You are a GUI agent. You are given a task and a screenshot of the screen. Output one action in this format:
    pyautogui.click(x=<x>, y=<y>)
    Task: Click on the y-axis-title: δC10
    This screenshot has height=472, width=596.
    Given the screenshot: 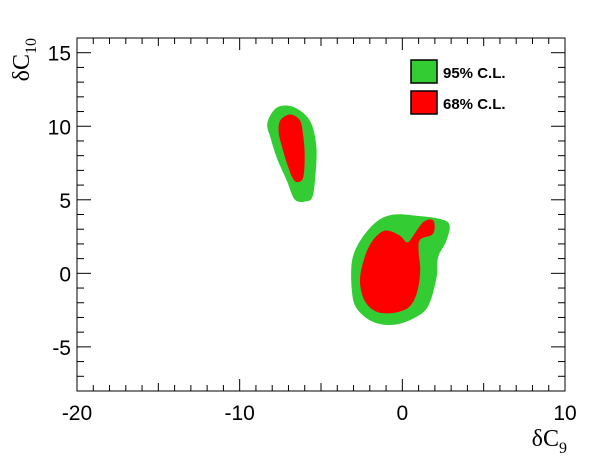 What is the action you would take?
    pyautogui.click(x=24, y=59)
    